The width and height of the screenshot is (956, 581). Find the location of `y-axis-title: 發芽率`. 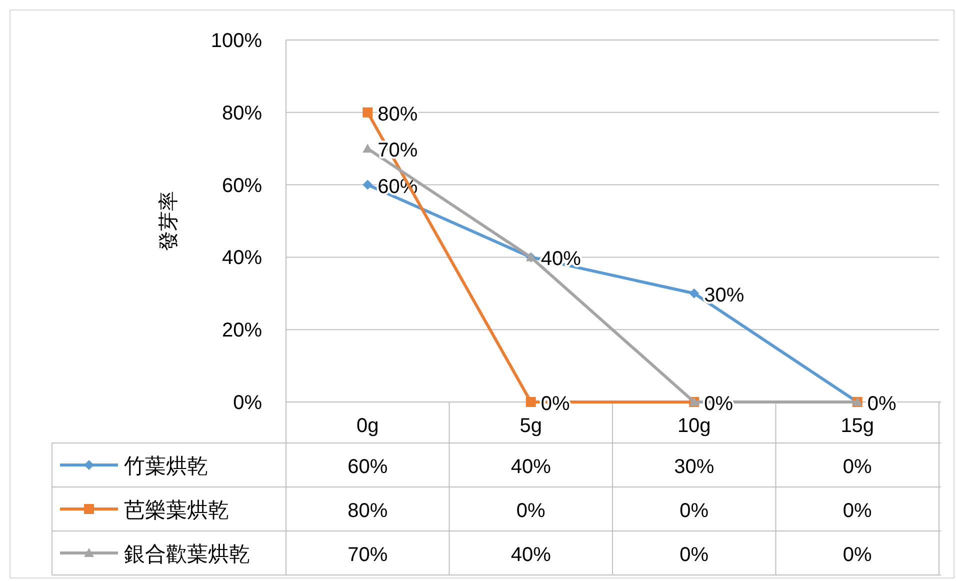

y-axis-title: 發芽率 is located at coordinates (169, 221).